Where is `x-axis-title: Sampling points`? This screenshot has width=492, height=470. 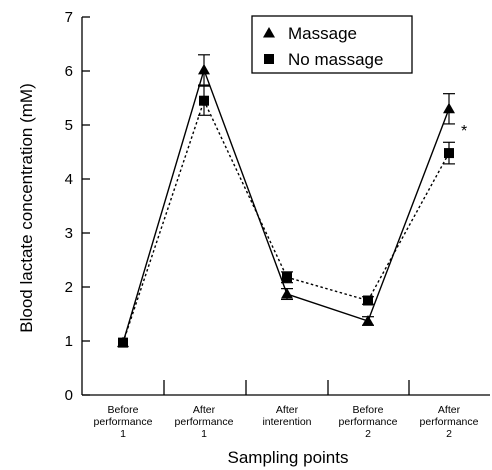 x-axis-title: Sampling points is located at coordinates (288, 457).